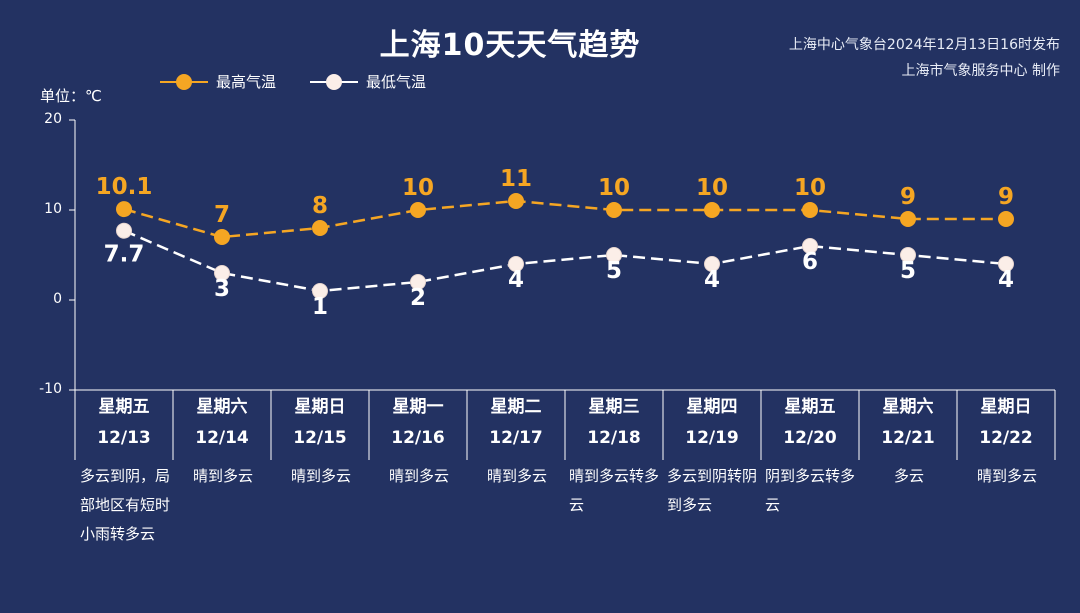 The width and height of the screenshot is (1080, 613). Describe the element at coordinates (71, 96) in the screenshot. I see `unit-label: 单位：℃` at that location.